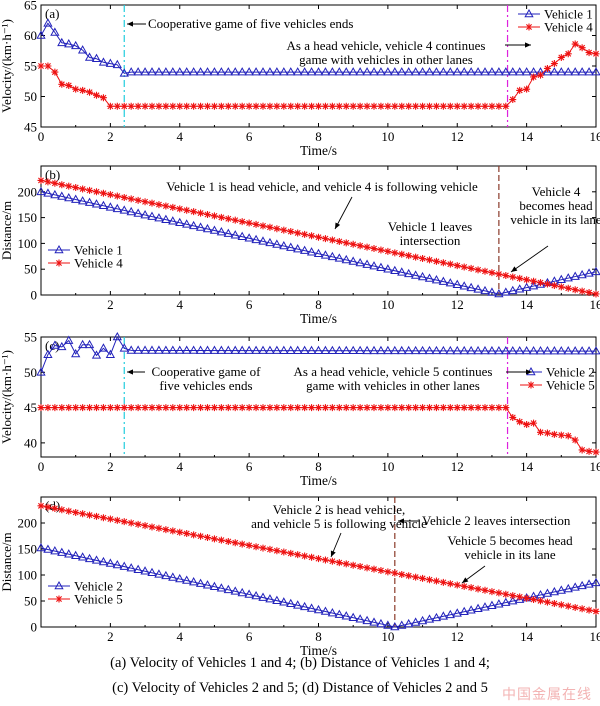  I want to click on annotation-text: As a head vehicle, vehicle 4 continues, so click(386, 45).